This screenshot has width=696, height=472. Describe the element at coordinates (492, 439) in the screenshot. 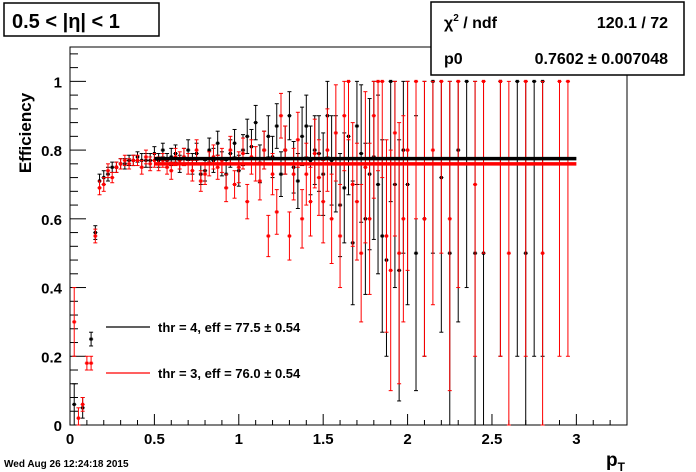

I see `x-tick-label: 2.5` at that location.